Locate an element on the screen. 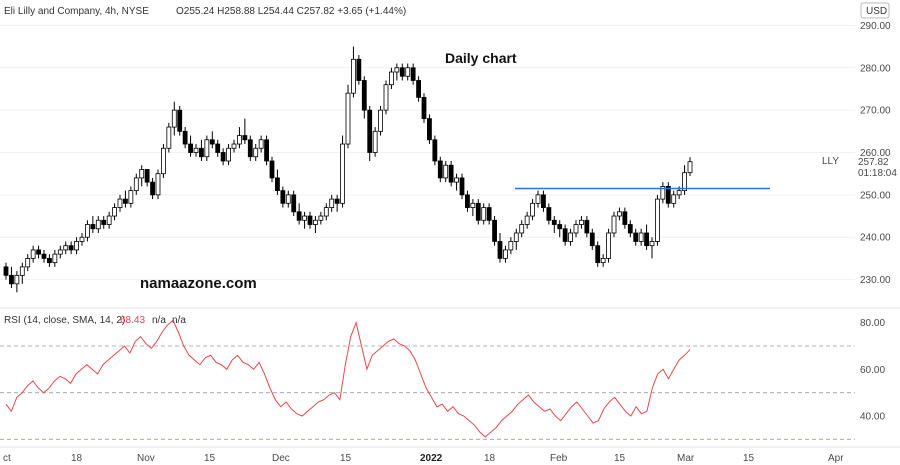  time-tick-label: Apr is located at coordinates (836, 458).